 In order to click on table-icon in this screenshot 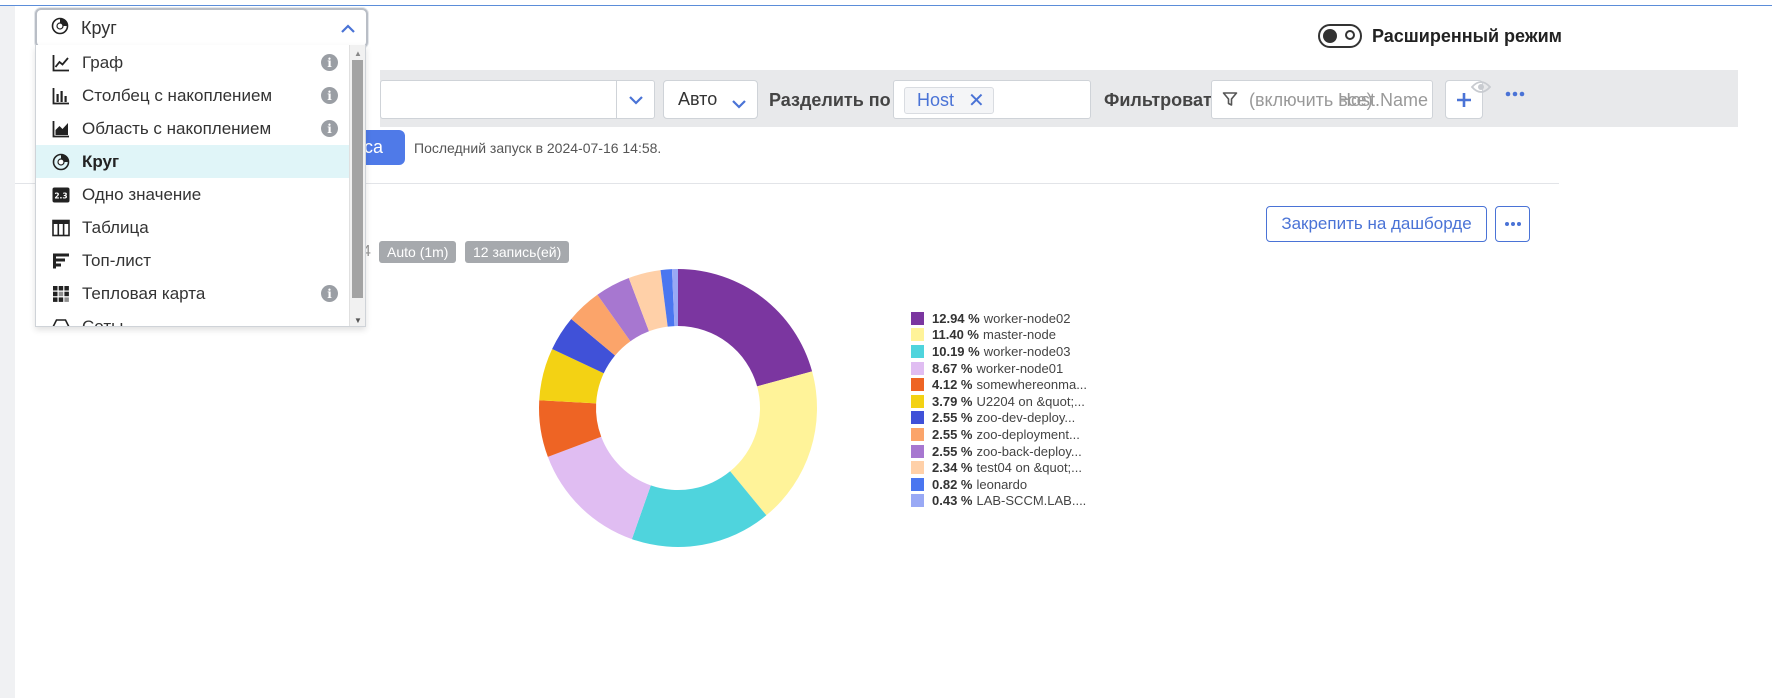, I will do `click(61, 228)`.